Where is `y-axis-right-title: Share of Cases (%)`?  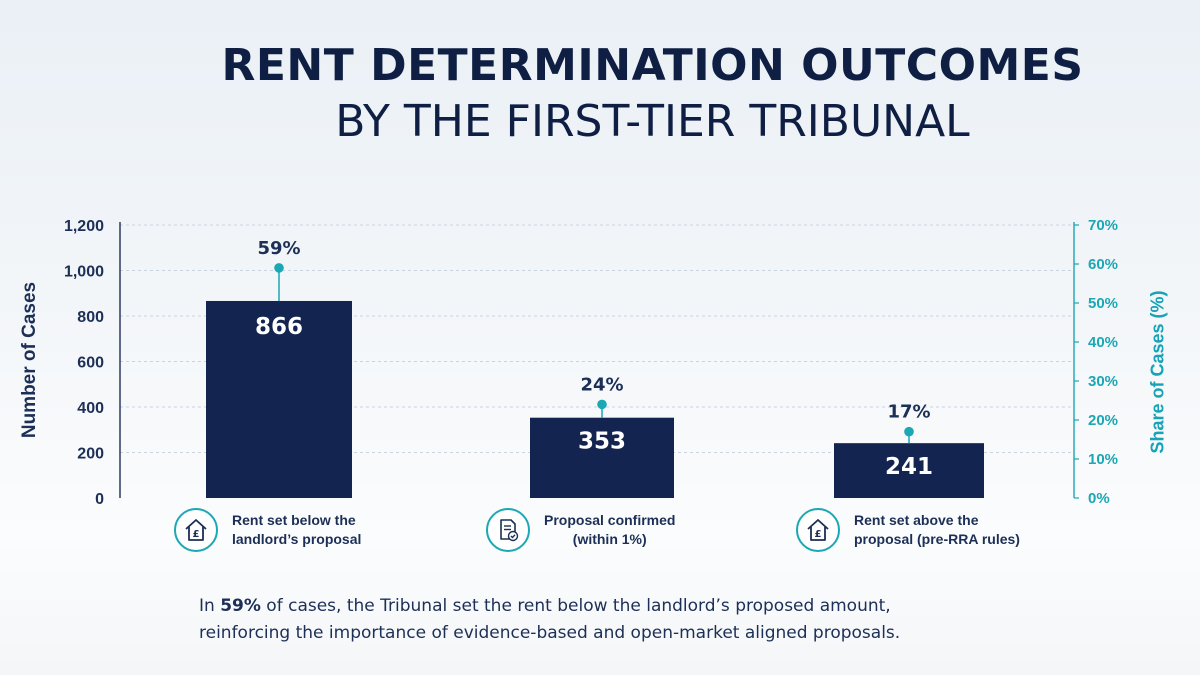 y-axis-right-title: Share of Cases (%) is located at coordinates (1157, 372).